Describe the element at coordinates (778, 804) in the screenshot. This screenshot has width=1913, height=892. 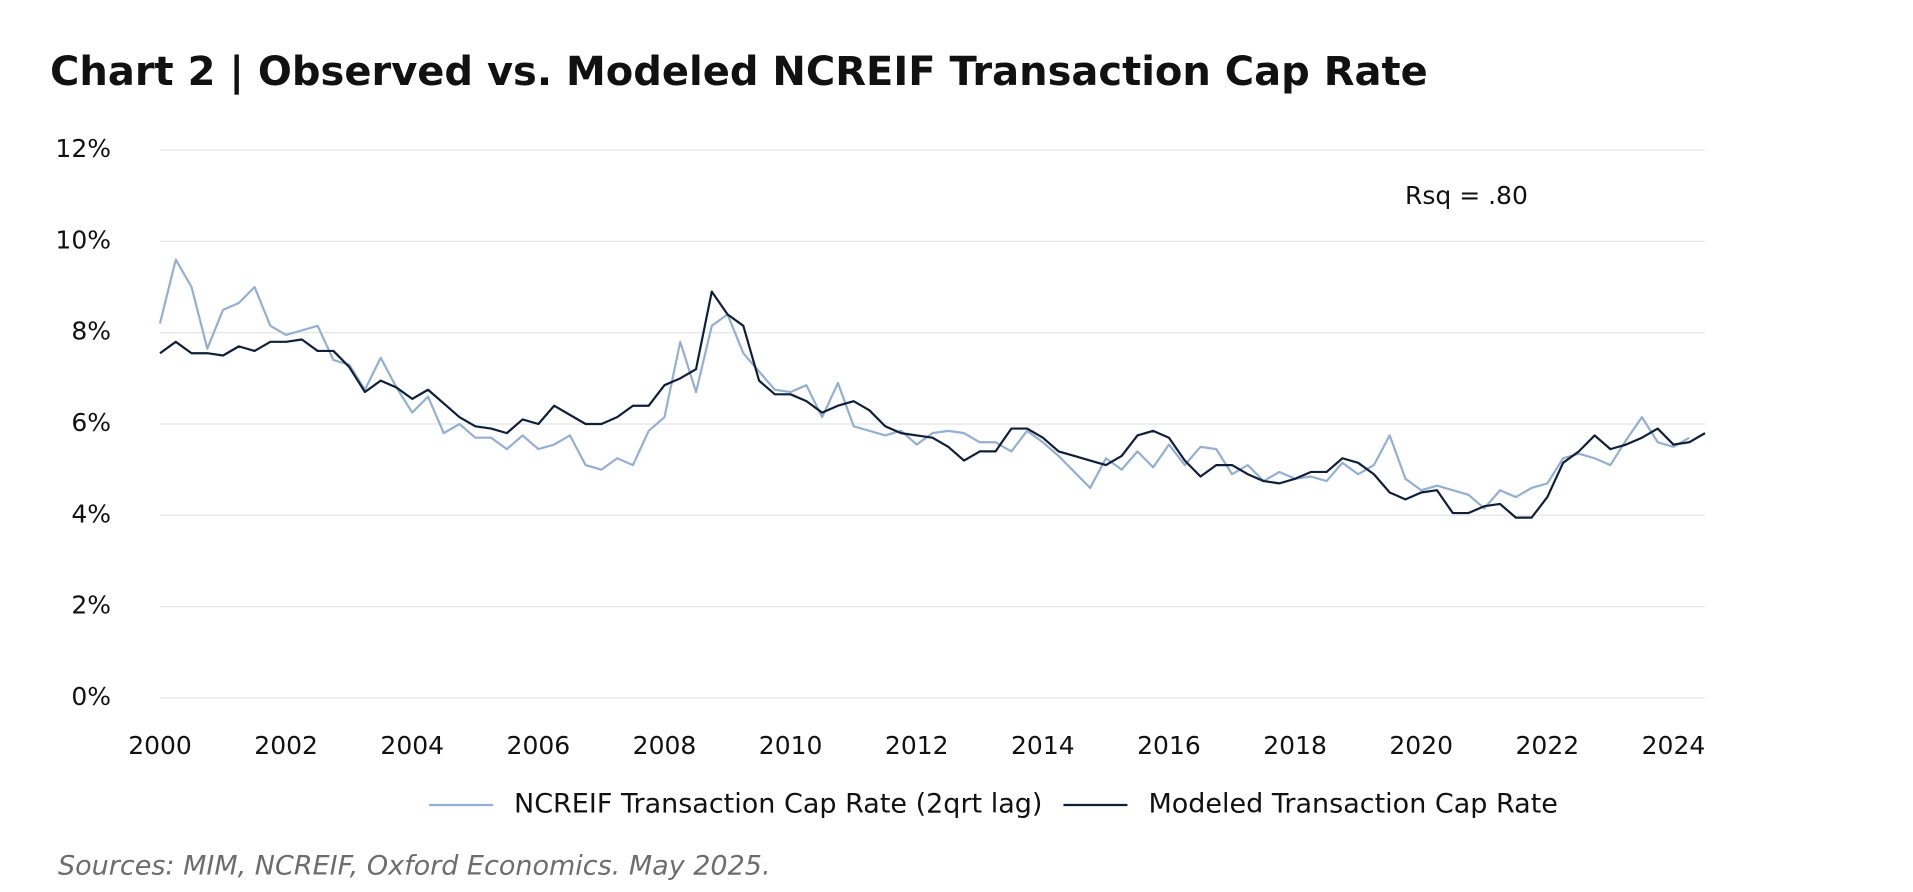
I see `legend-label: NCREIF Transaction Cap Rate (2qrt lag)` at that location.